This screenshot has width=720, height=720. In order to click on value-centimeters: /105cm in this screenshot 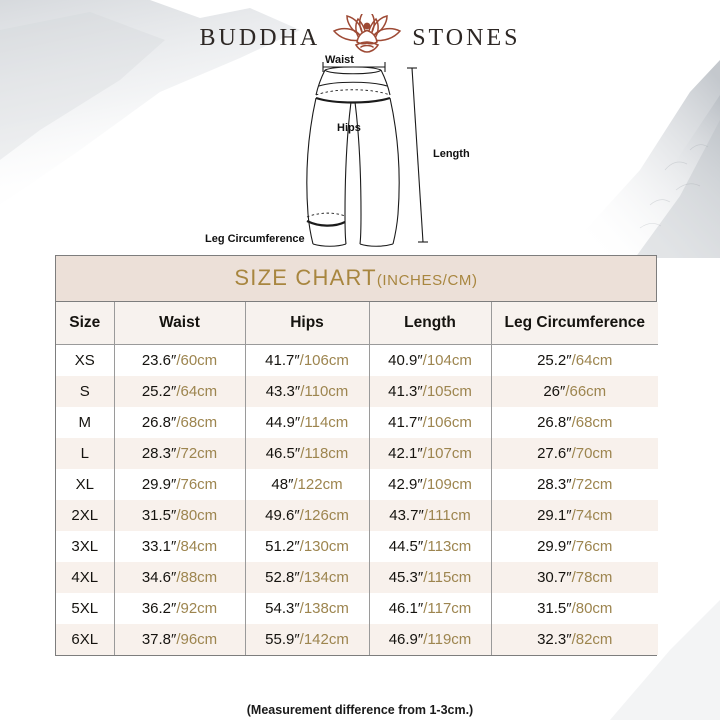, I will do `click(447, 391)`.